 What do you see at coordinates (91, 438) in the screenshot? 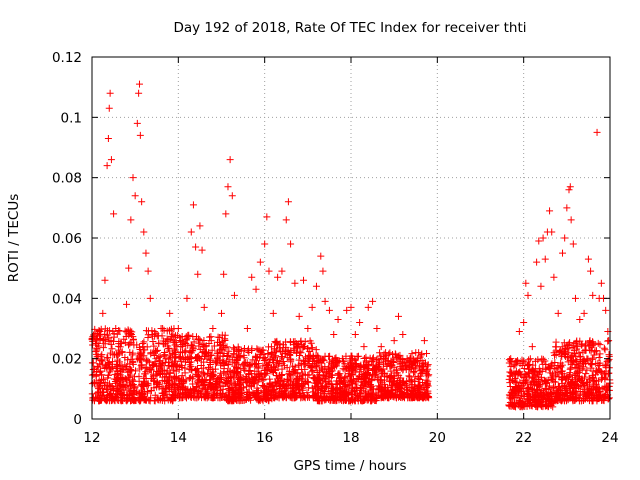
I see `x-tick-label: 12` at bounding box center [91, 438].